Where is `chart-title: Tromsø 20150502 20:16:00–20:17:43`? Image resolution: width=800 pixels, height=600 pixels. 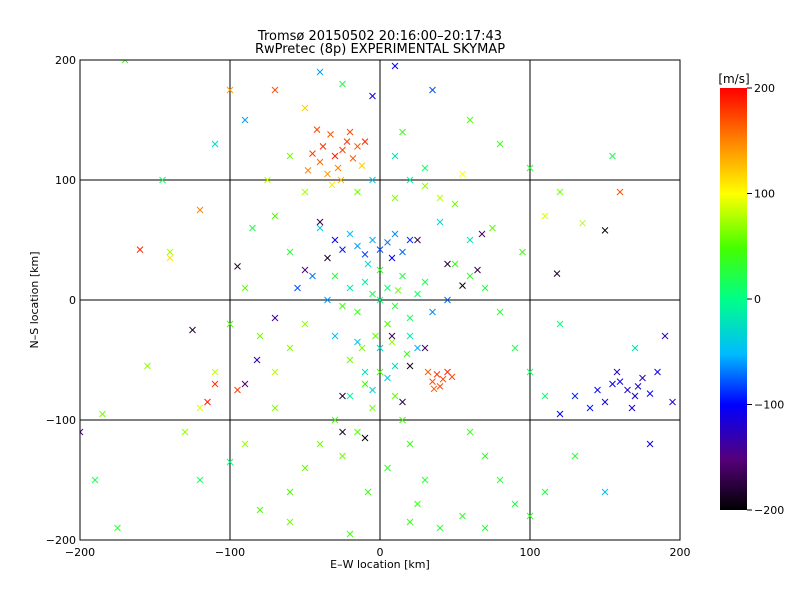 chart-title: Tromsø 20150502 20:16:00–20:17:43 is located at coordinates (379, 36).